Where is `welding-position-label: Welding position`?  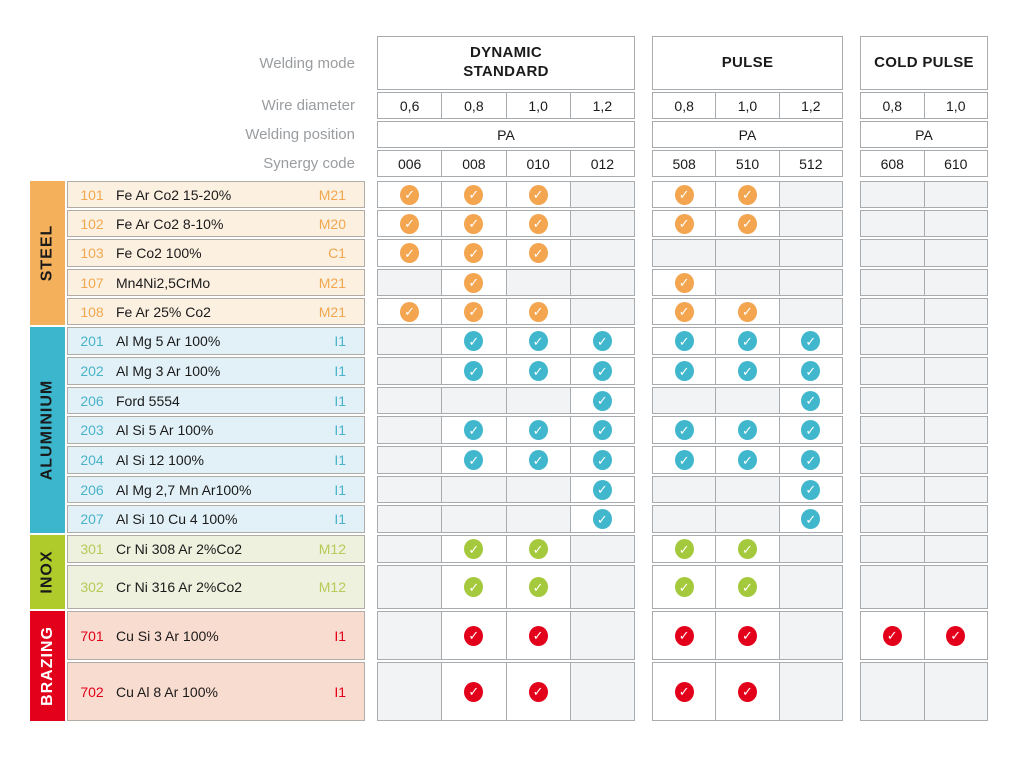 welding-position-label: Welding position is located at coordinates (300, 134).